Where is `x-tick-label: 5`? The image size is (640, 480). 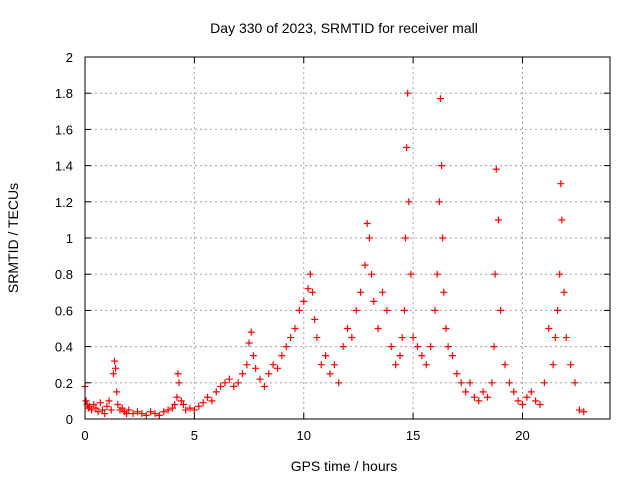
x-tick-label: 5 is located at coordinates (194, 435).